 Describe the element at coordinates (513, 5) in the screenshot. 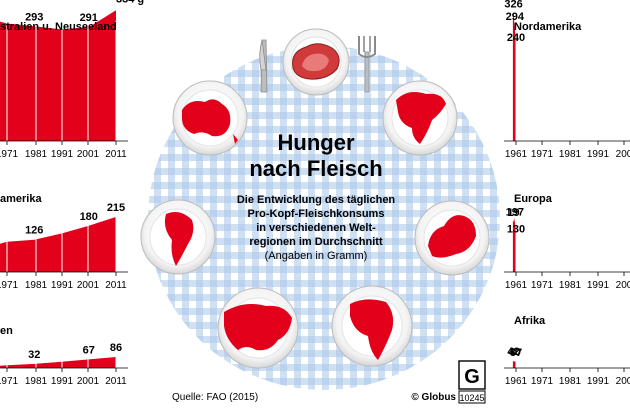

I see `data-label: 326` at that location.